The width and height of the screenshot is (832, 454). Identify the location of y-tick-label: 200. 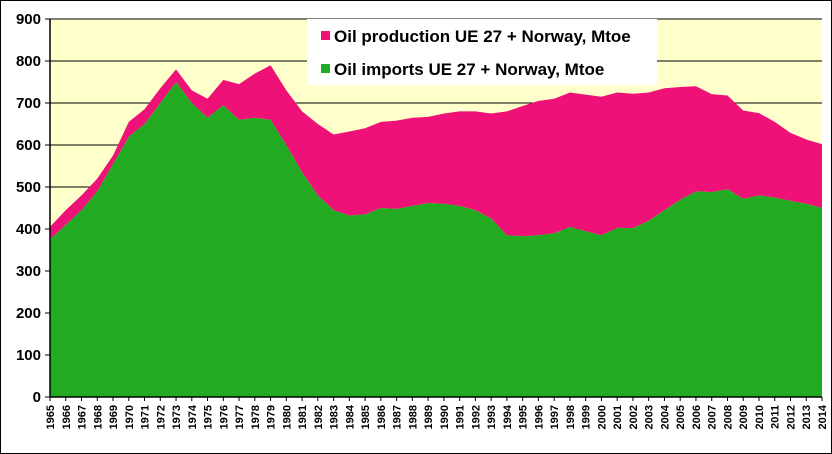
(28, 313).